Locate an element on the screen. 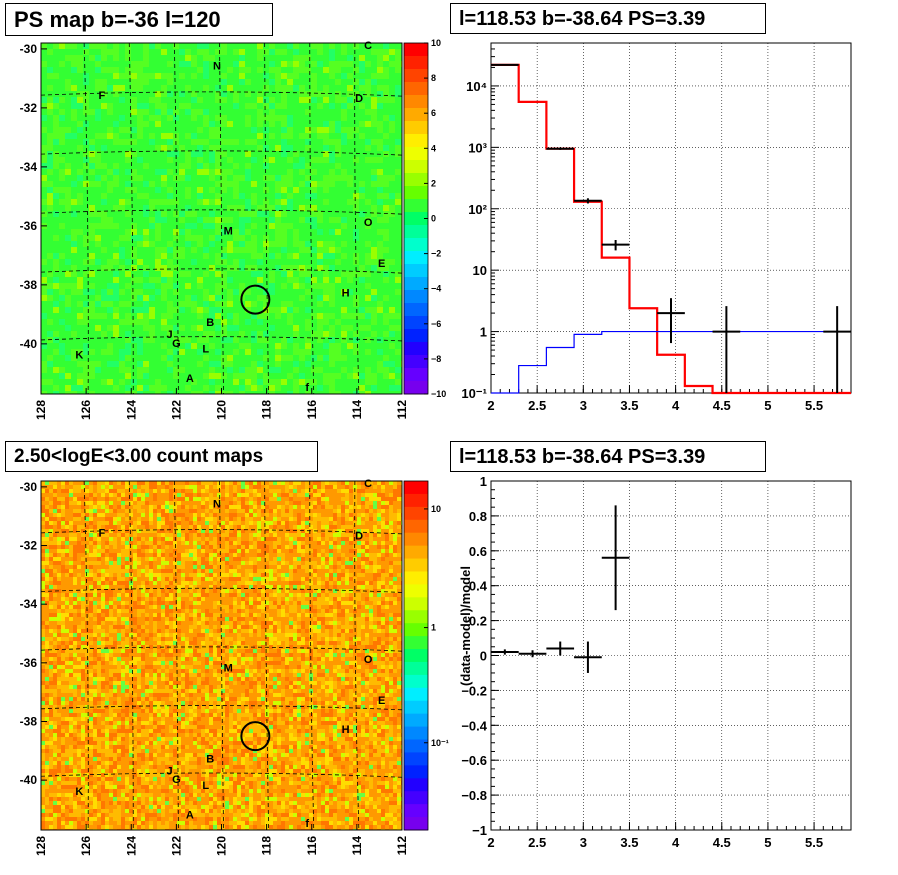 Image resolution: width=898 pixels, height=875 pixels. x-tick-label: 124 is located at coordinates (131, 410).